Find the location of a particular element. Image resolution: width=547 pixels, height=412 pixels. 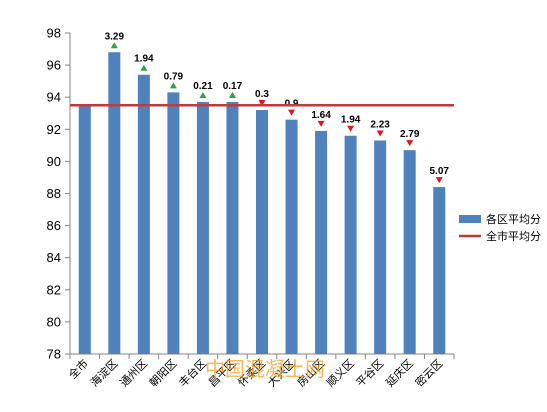

legend-label-bars: 各区平均分 is located at coordinates (513, 219).